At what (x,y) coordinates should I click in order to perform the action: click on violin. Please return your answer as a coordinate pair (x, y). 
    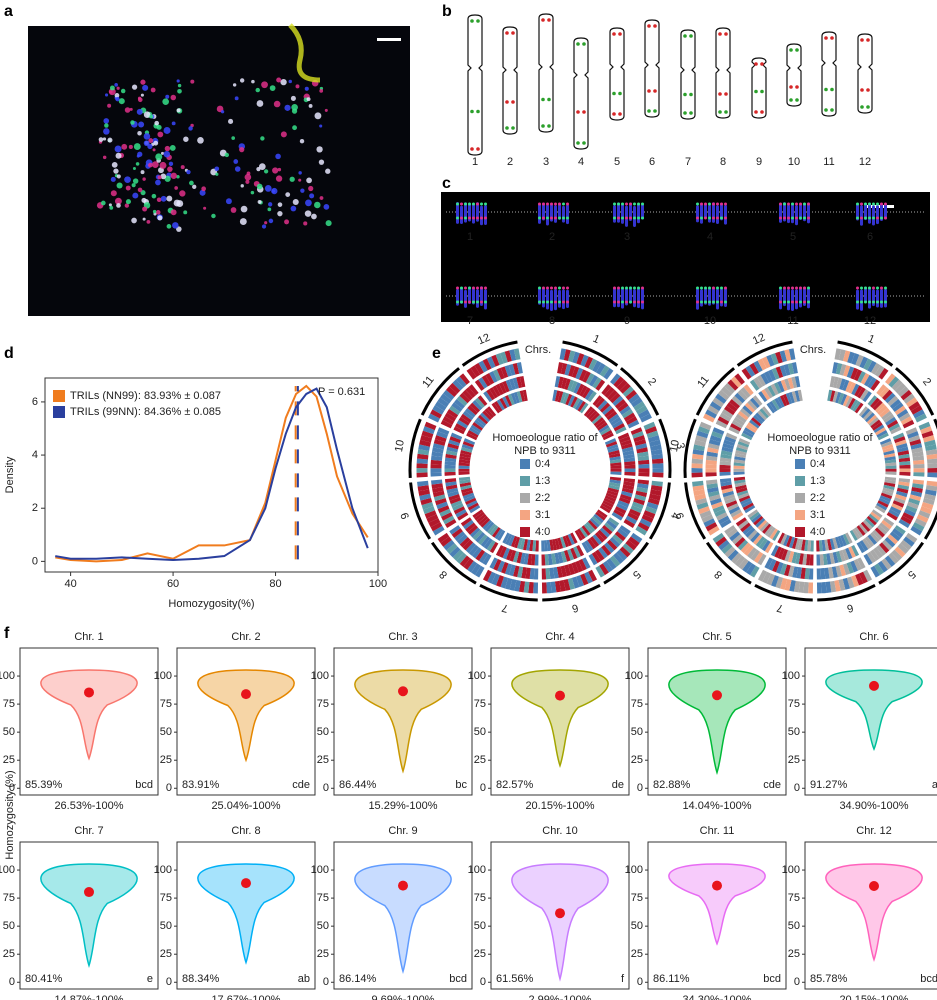
    Looking at the image, I should click on (89, 916).